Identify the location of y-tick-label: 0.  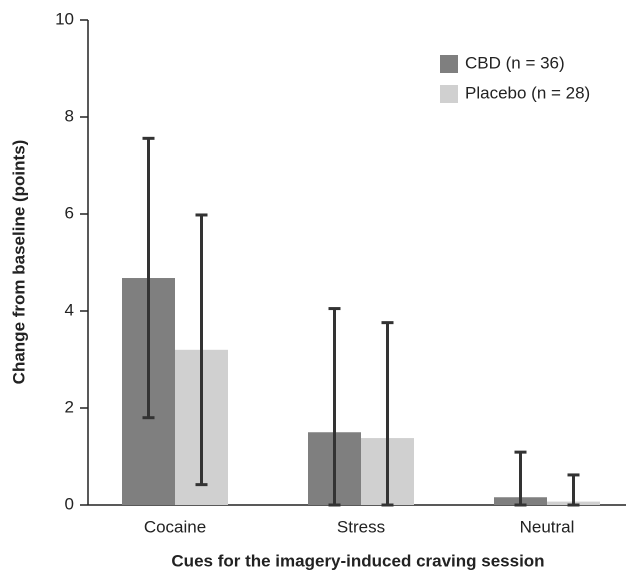
(69, 503).